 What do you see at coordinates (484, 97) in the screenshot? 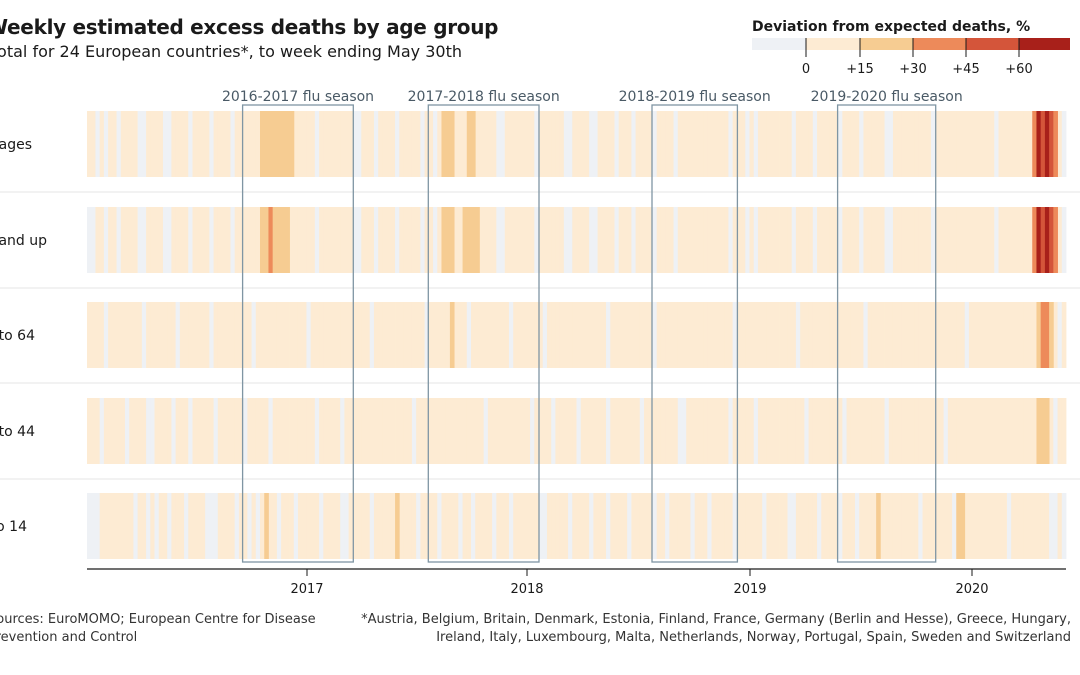
I see `flu-season-label: 2017-2018 flu season` at bounding box center [484, 97].